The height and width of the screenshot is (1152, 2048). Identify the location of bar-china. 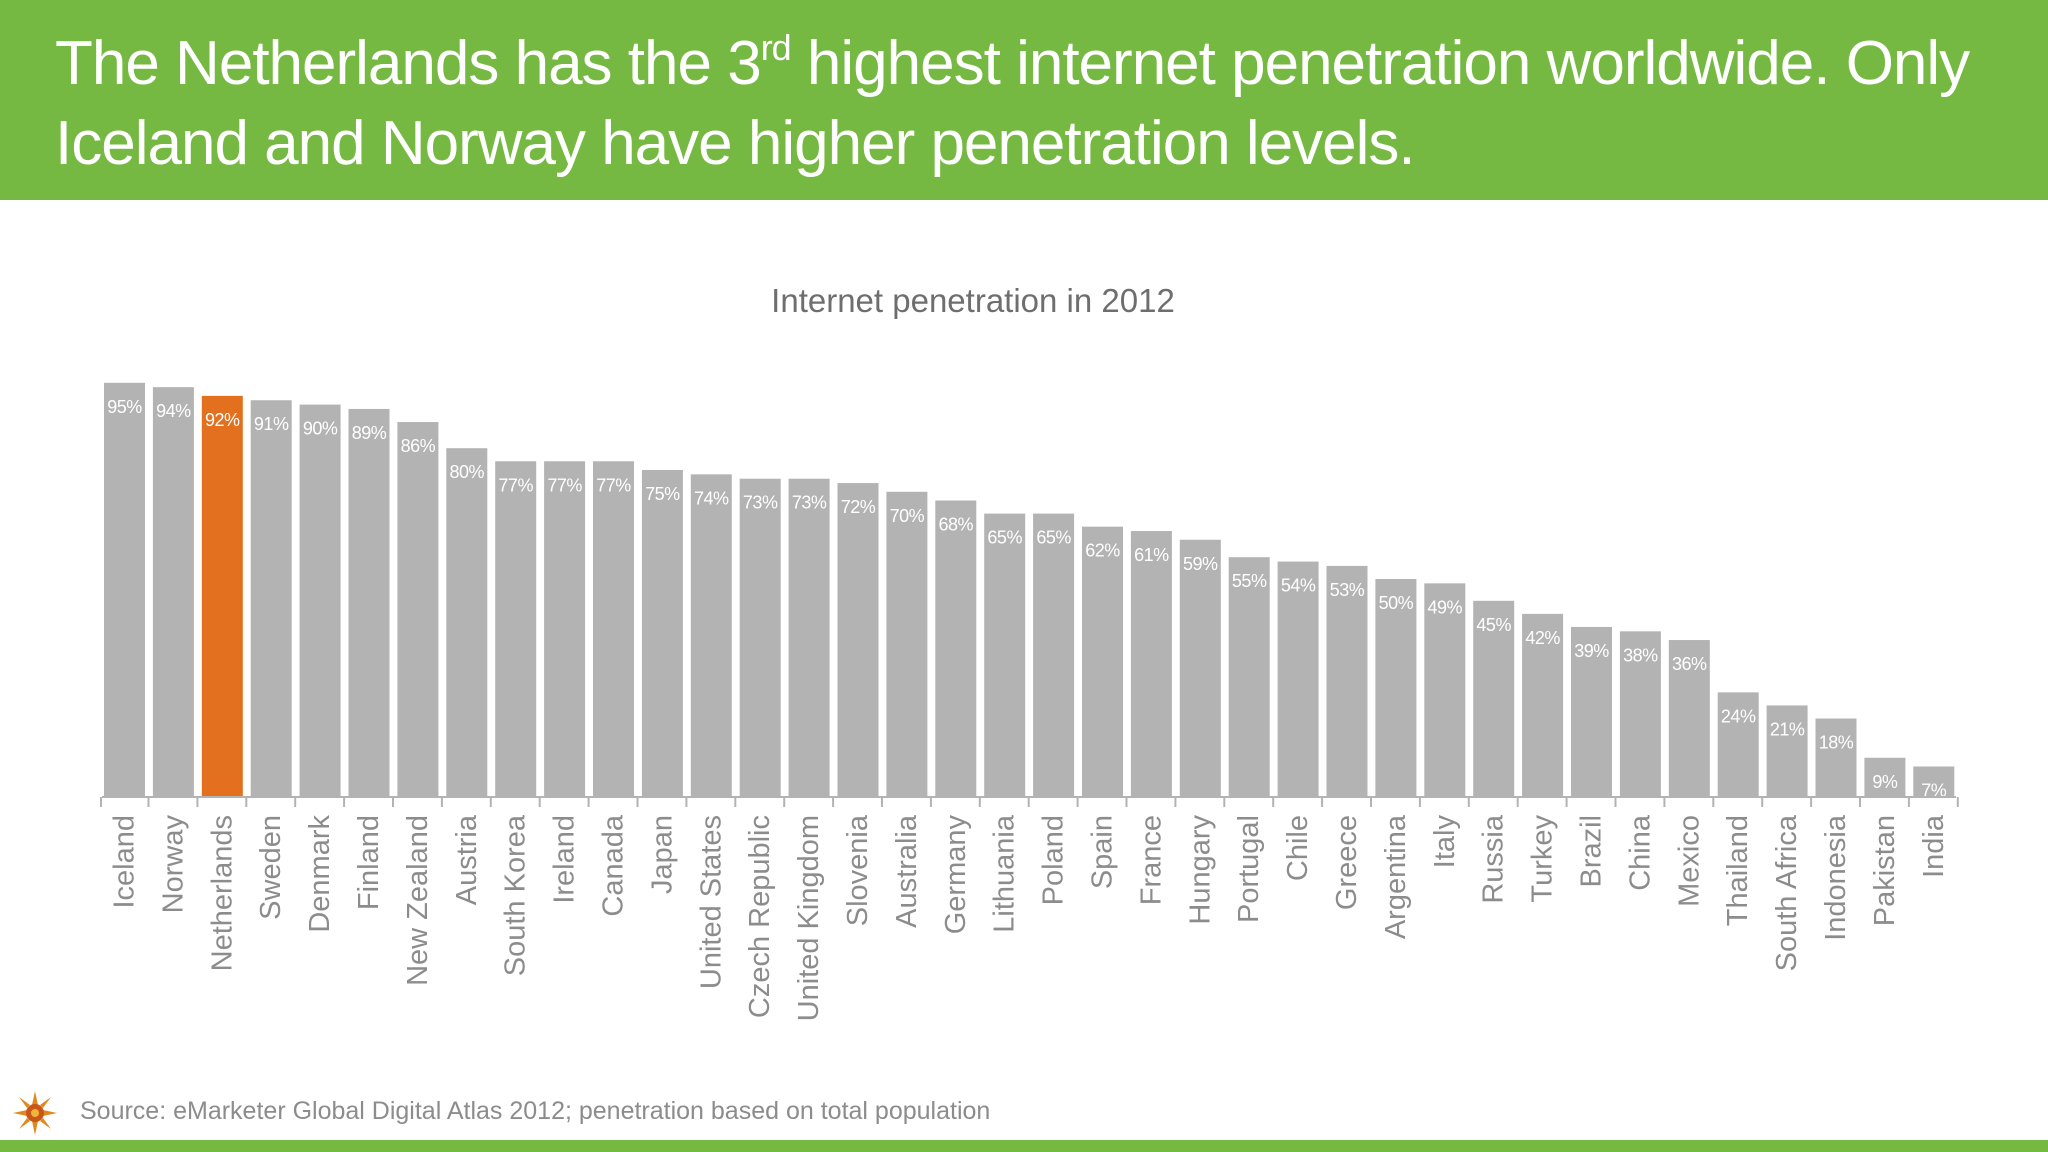
(1640, 714).